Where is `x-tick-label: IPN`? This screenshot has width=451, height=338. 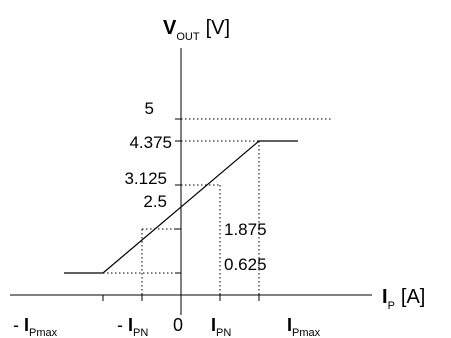
x-tick-label: IPN is located at coordinates (221, 326).